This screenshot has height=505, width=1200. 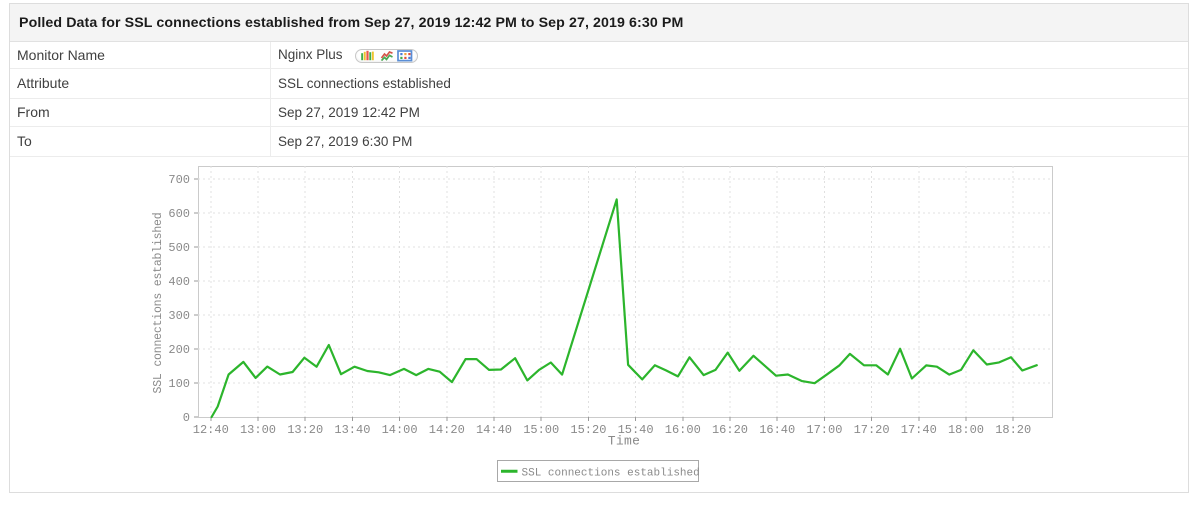 What do you see at coordinates (305, 430) in the screenshot?
I see `svg-text: 13:20` at bounding box center [305, 430].